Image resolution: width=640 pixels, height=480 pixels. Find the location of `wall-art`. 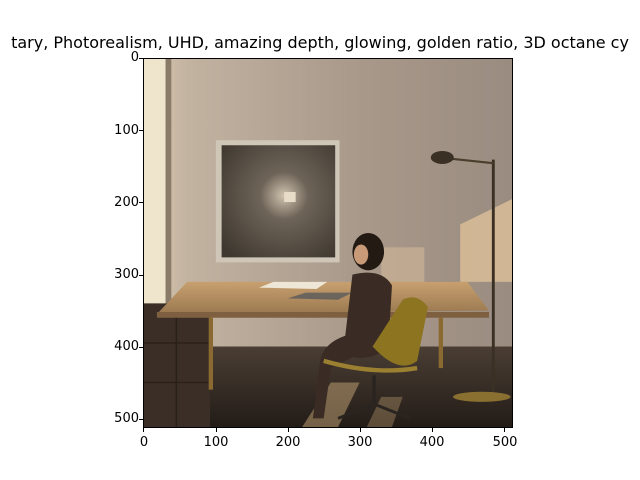

wall-art is located at coordinates (279, 201).